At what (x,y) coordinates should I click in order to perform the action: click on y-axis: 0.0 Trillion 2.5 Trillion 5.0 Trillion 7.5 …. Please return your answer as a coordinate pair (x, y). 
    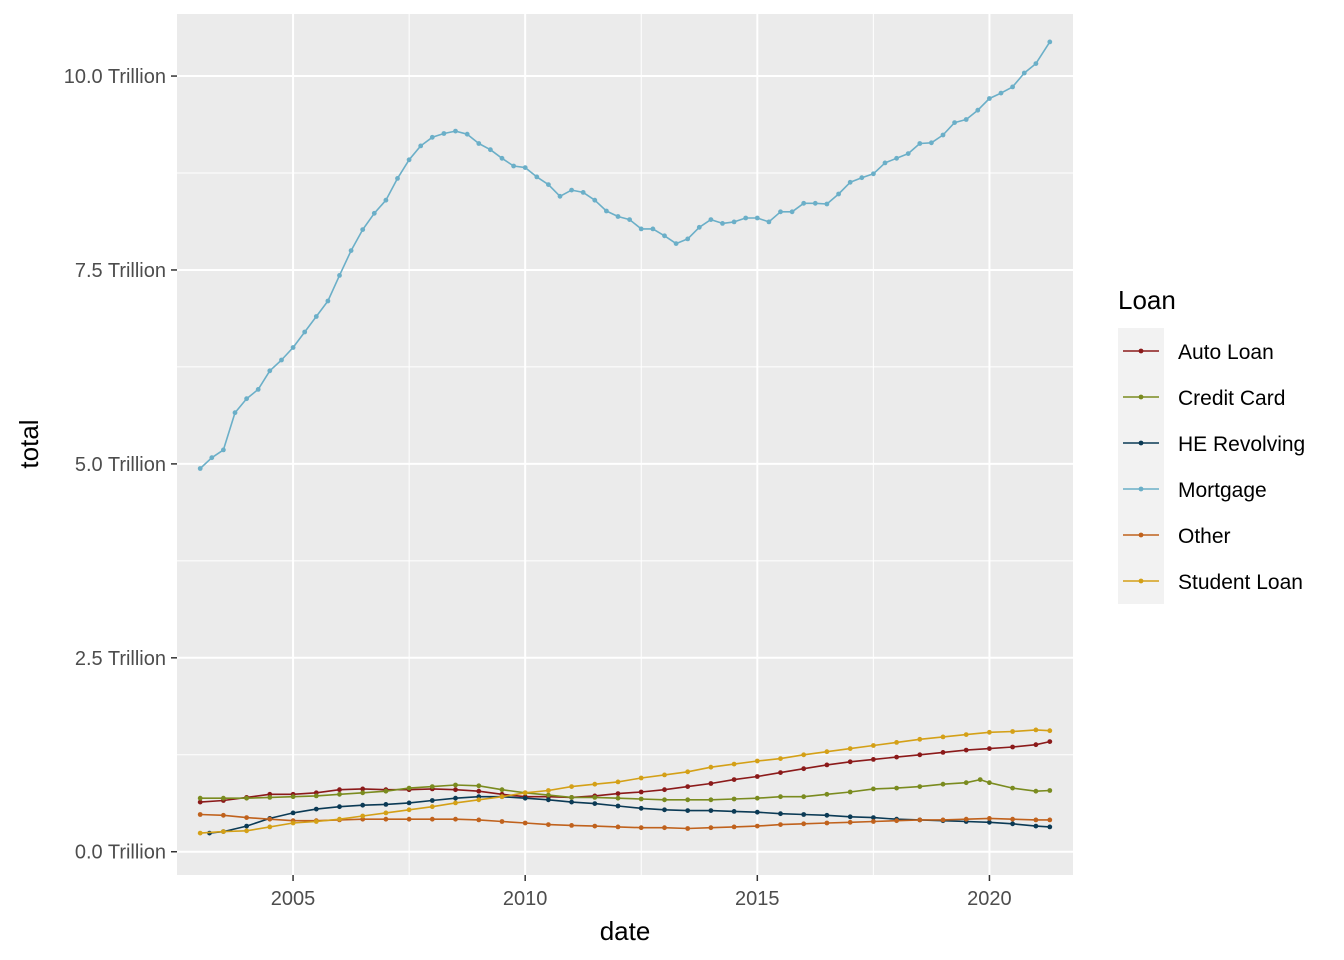
    Looking at the image, I should click on (120, 465).